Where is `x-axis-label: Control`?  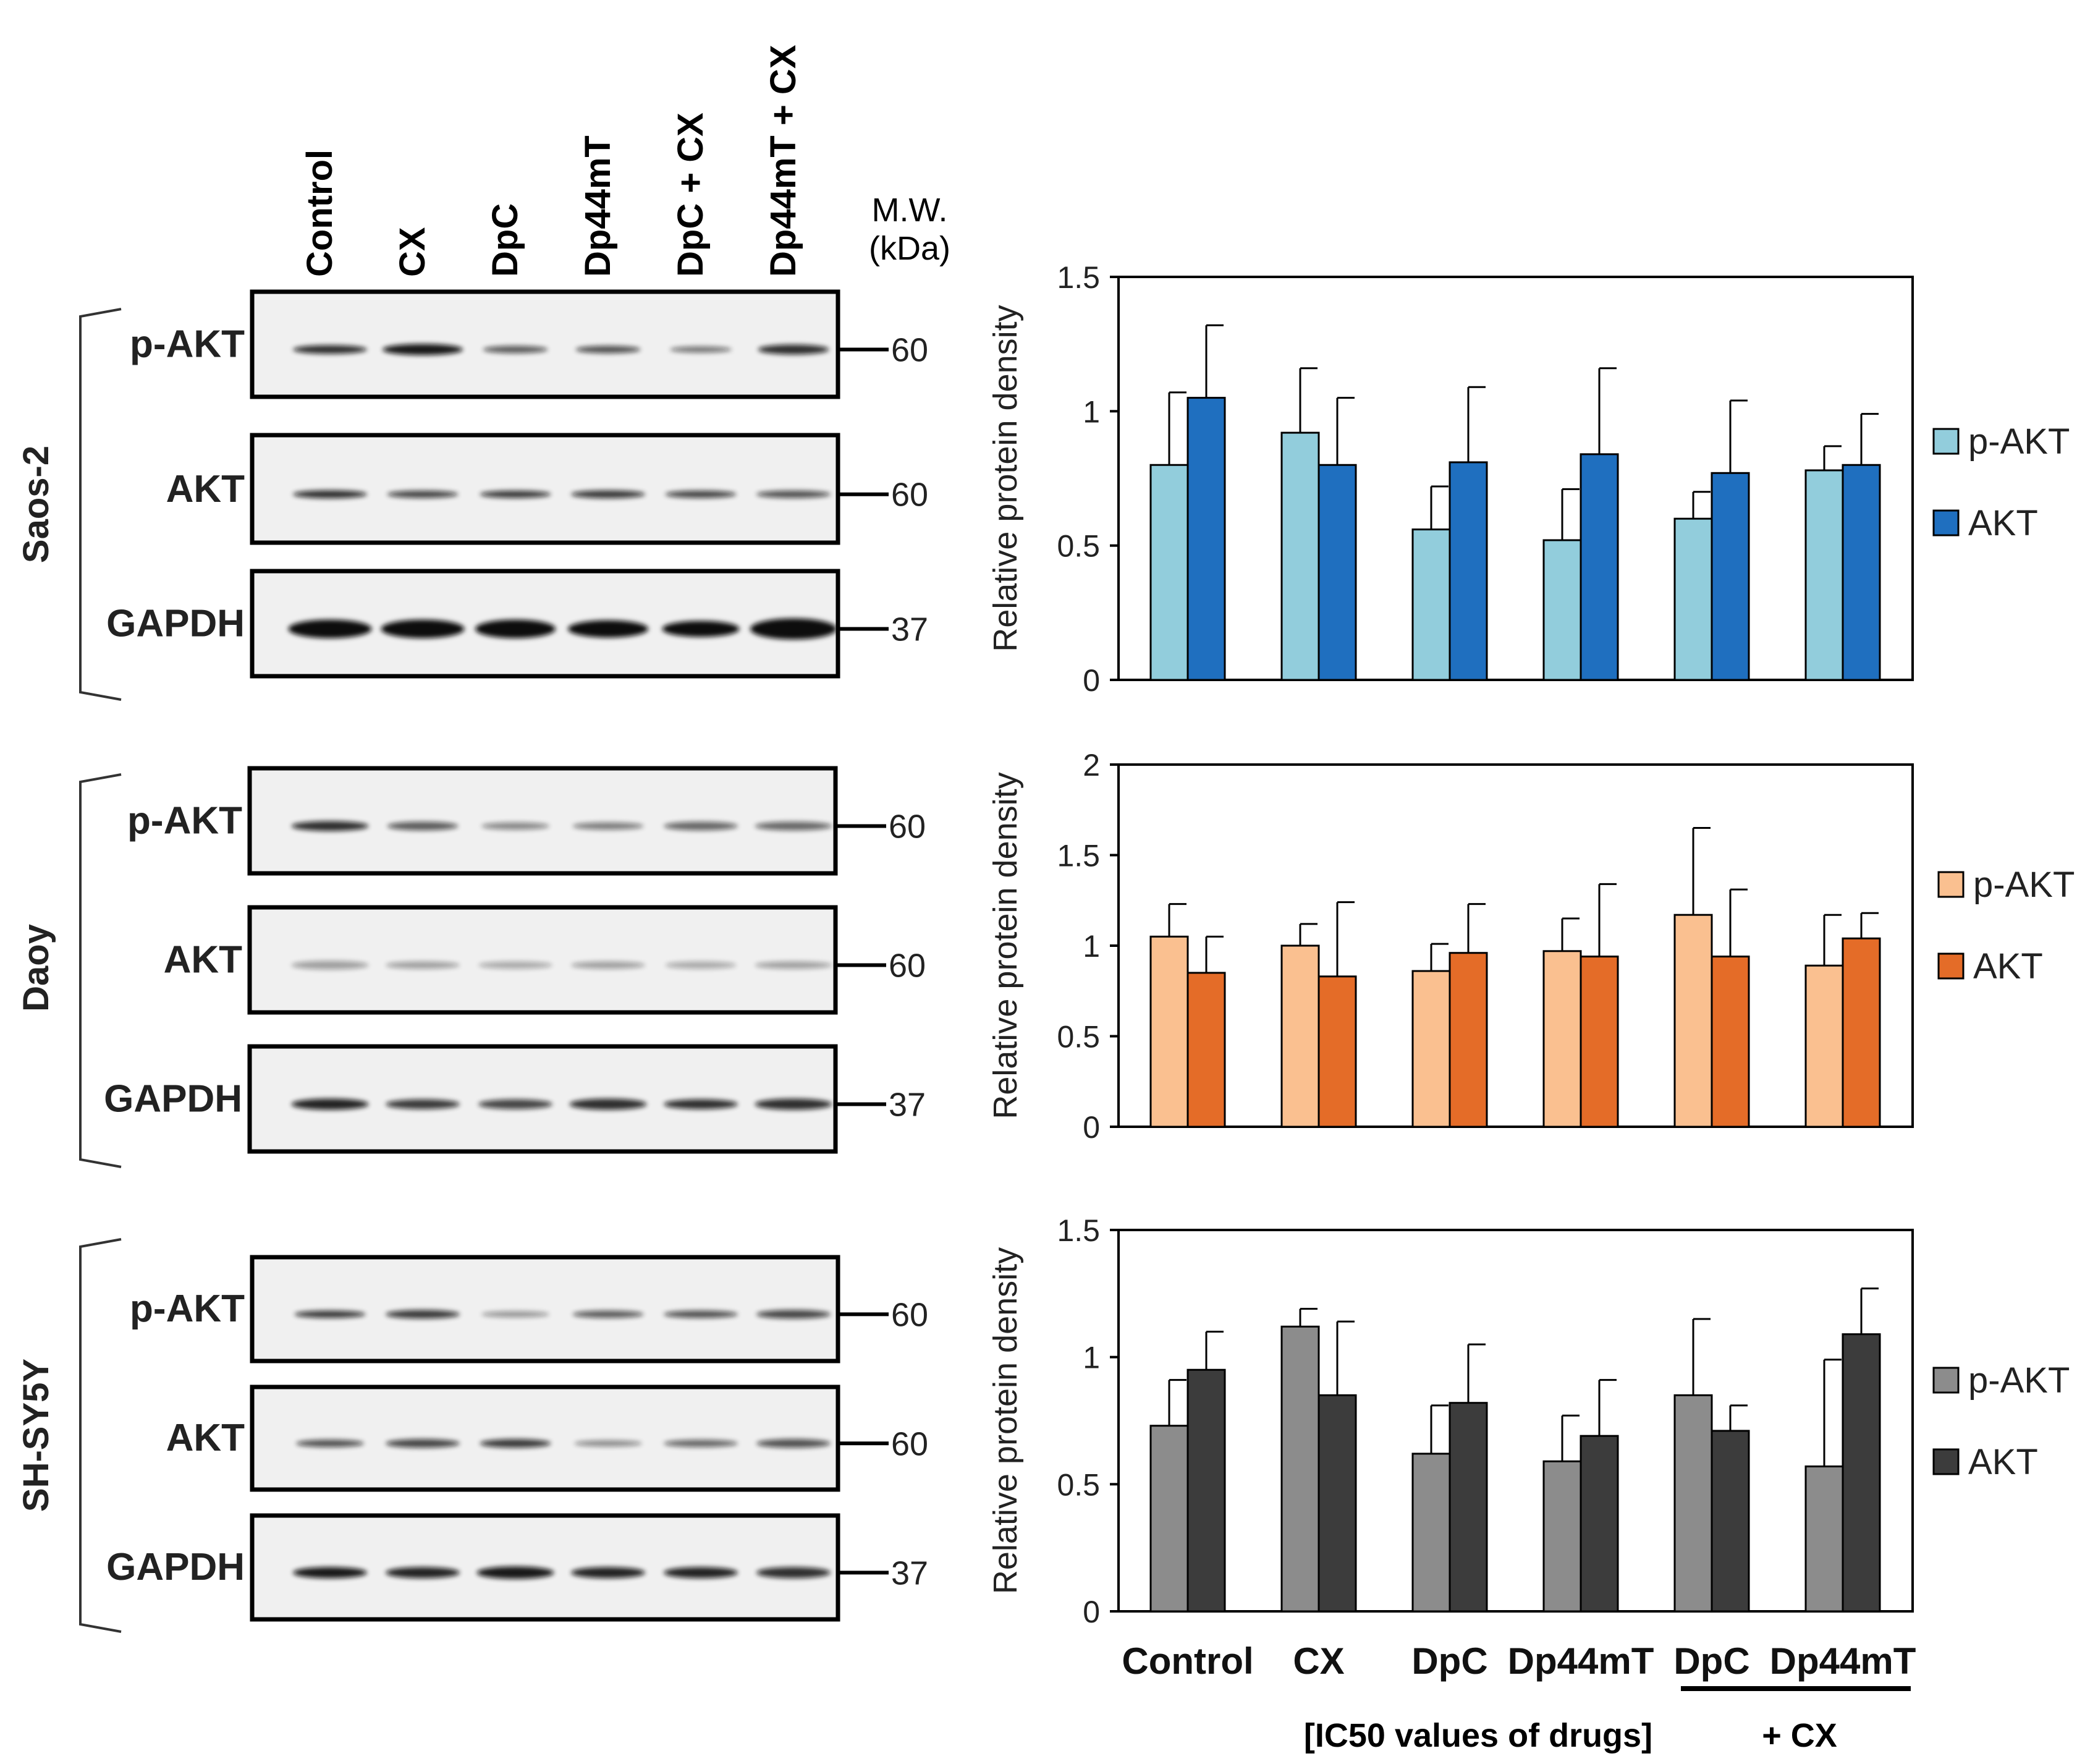
x-axis-label: Control is located at coordinates (1187, 1661).